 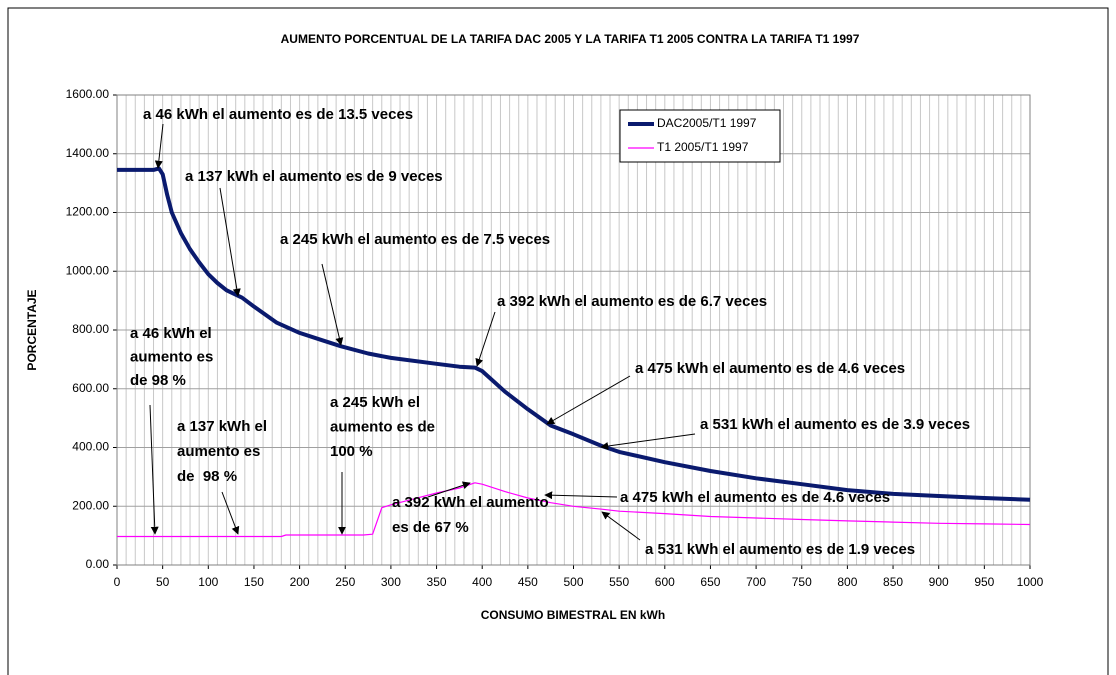 I want to click on legend-box, so click(x=700, y=136).